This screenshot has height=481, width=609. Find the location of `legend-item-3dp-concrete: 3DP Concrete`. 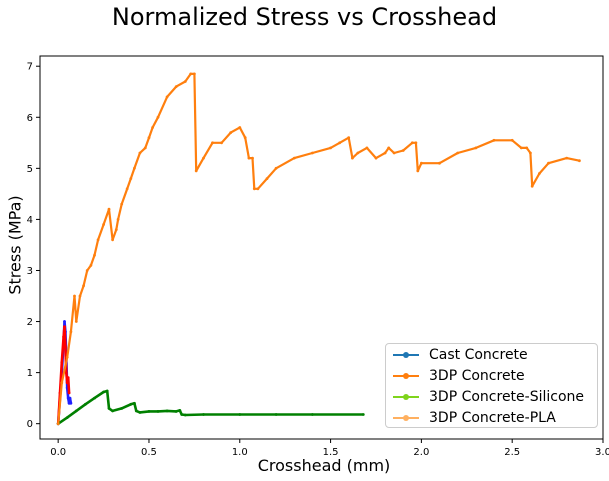

legend-item-3dp-concrete: 3DP Concrete is located at coordinates (491, 376).